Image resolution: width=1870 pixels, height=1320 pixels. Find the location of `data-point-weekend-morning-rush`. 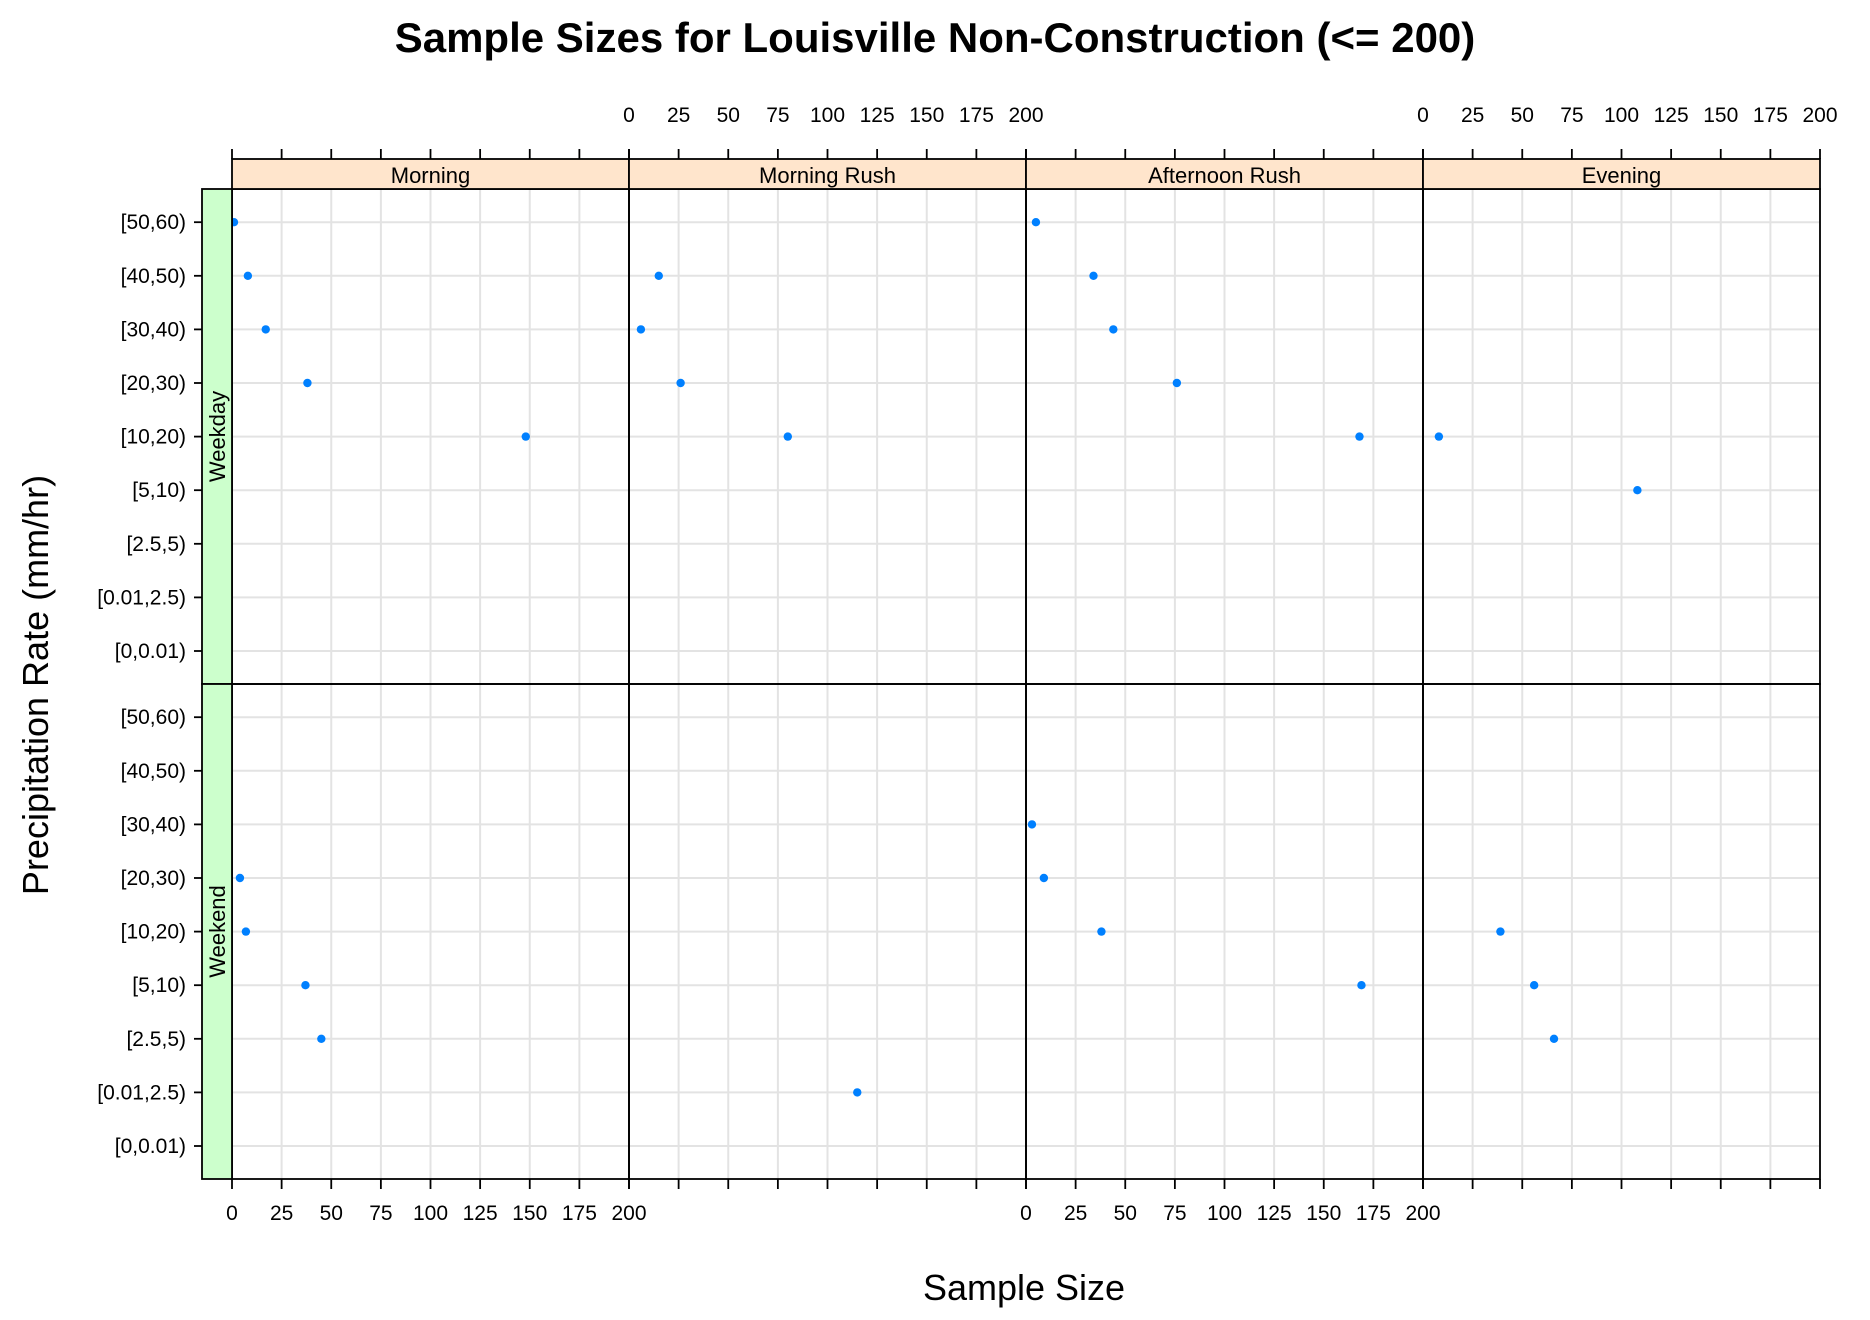

data-point-weekend-morning-rush is located at coordinates (857, 1092).